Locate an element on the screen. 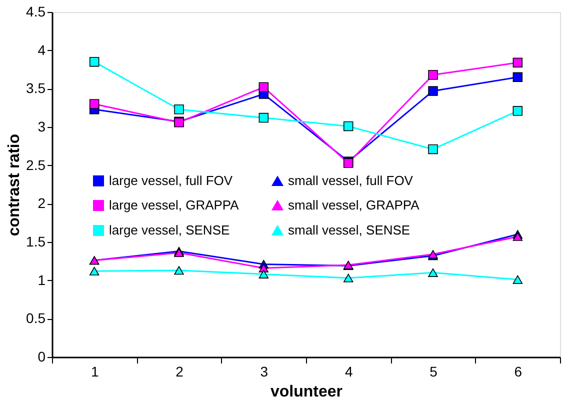  y-tick-label: 1.5 is located at coordinates (36, 242).